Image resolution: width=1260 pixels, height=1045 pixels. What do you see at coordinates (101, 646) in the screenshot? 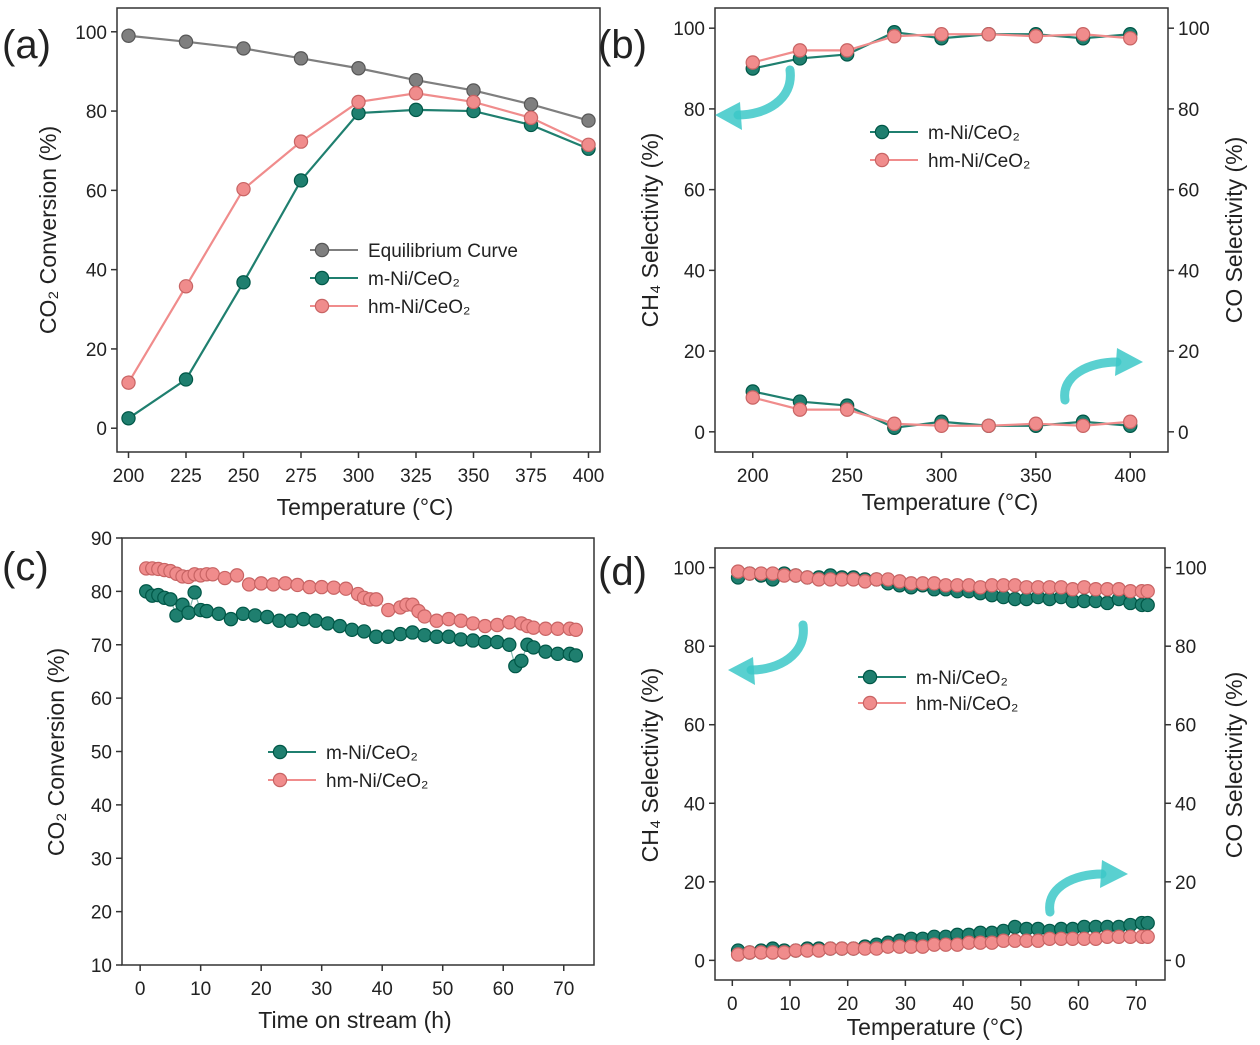
I see `y-tick-label: 70` at bounding box center [101, 646].